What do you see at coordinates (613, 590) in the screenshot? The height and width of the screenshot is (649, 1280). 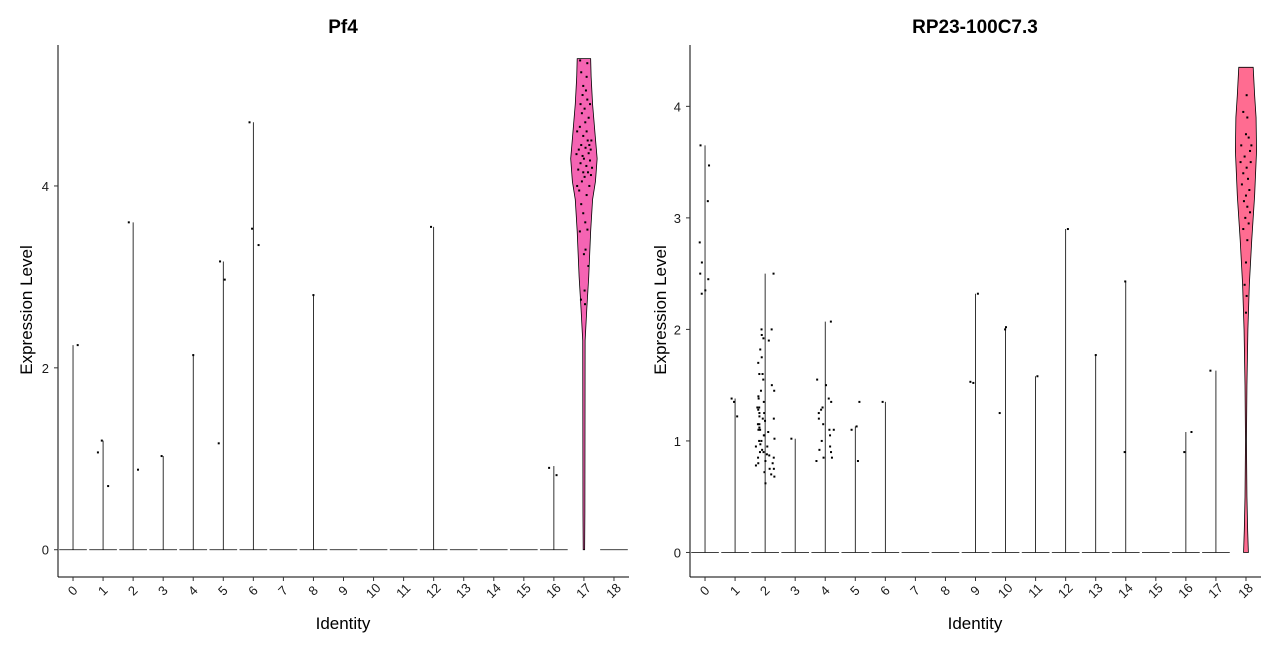 I see `x-tick-label: 18` at bounding box center [613, 590].